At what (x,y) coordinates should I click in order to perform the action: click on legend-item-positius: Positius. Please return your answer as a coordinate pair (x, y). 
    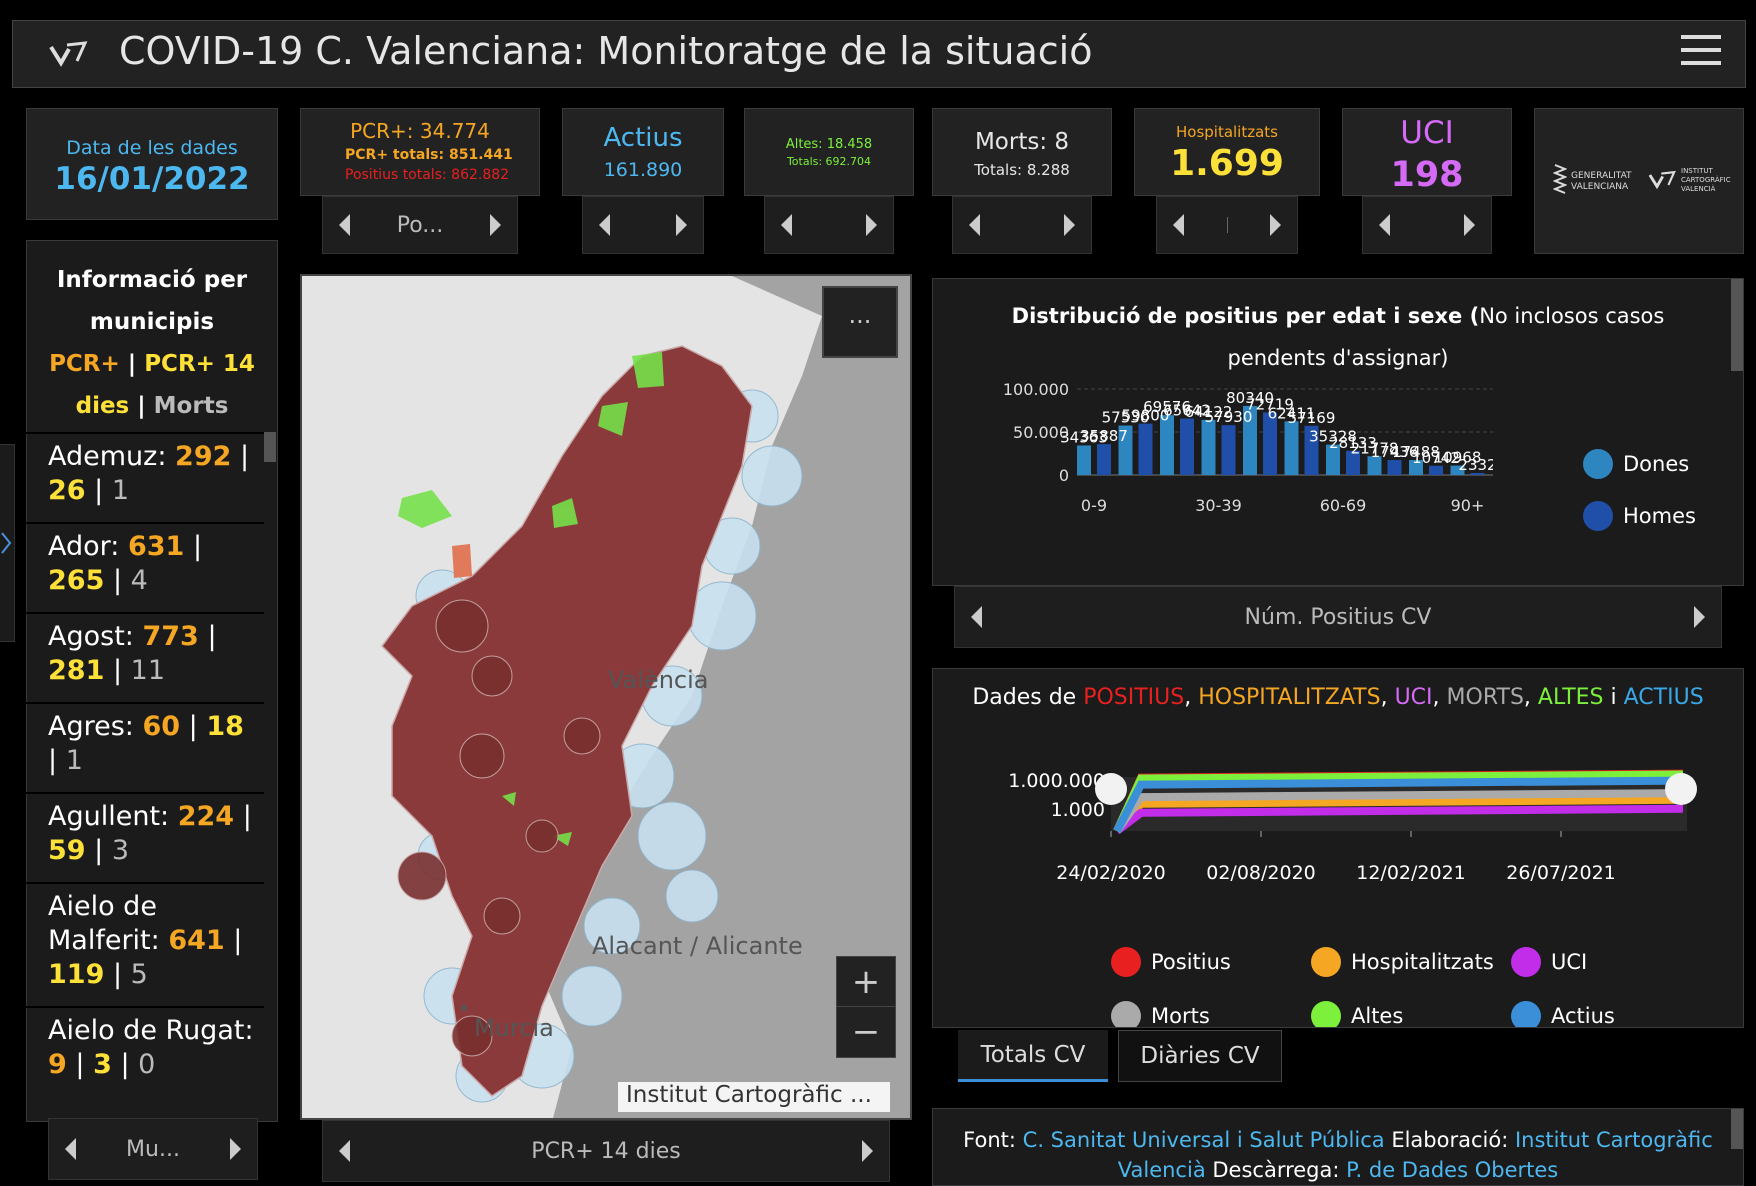
    Looking at the image, I should click on (1171, 962).